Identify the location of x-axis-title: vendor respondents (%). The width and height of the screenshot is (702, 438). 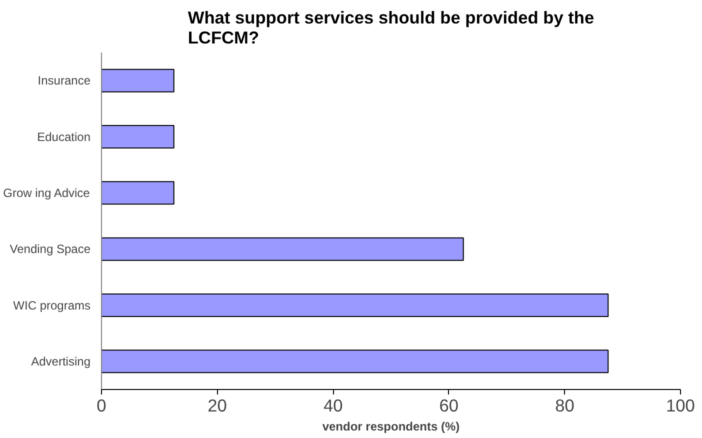
(391, 427).